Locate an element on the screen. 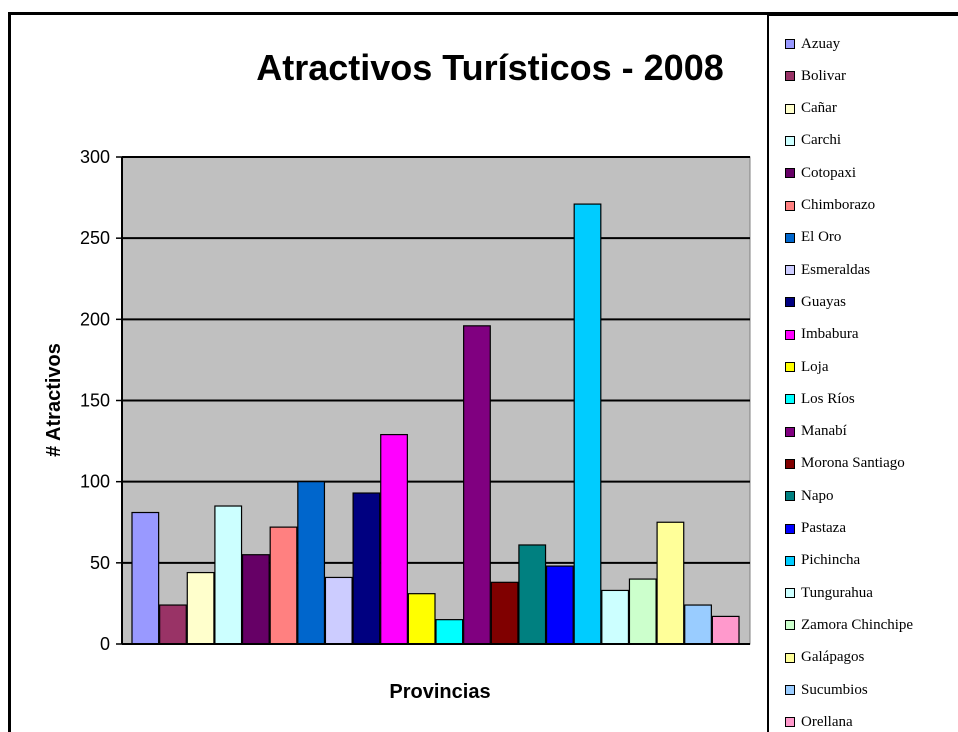  bar-gal-pagos is located at coordinates (670, 583).